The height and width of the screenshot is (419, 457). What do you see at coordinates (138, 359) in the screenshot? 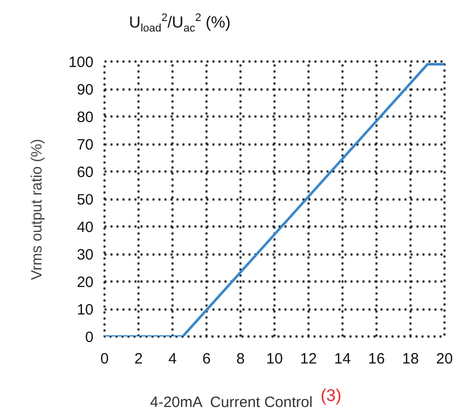
I see `x-tick-label: 2` at bounding box center [138, 359].